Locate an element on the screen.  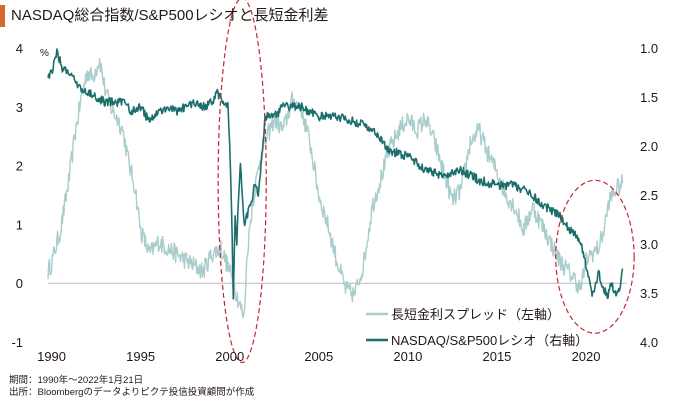
footnote-period: 期間：1990年～2022年1月21日 is located at coordinates (76, 380).